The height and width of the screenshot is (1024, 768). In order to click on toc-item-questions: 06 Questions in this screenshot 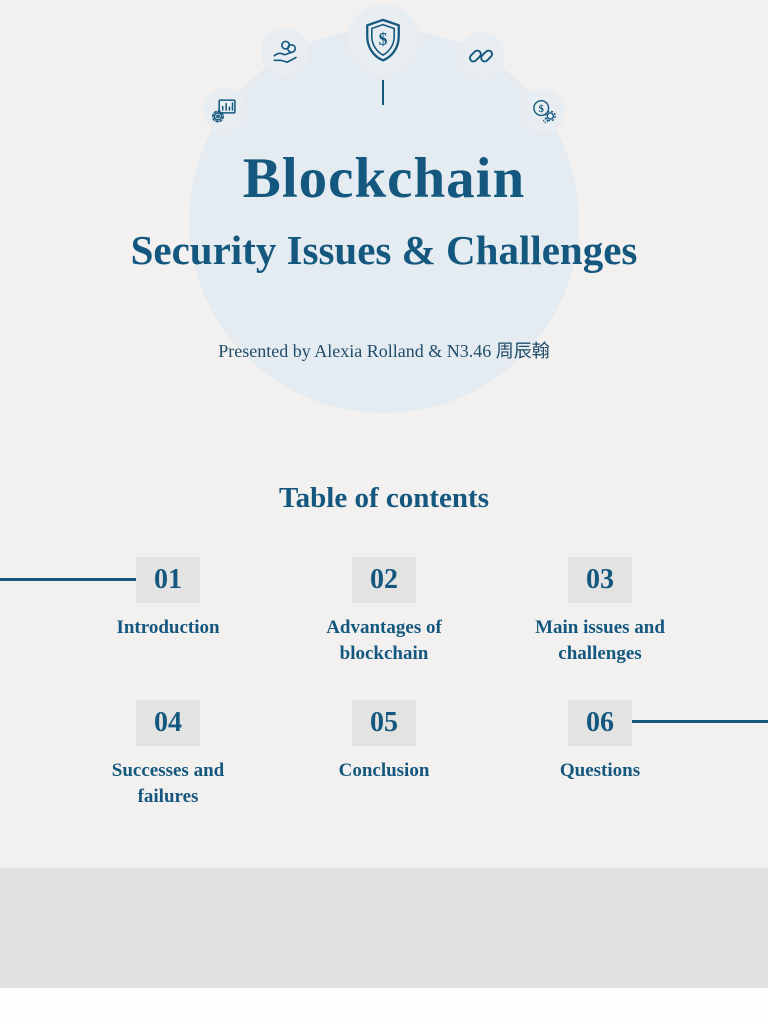, I will do `click(600, 742)`.